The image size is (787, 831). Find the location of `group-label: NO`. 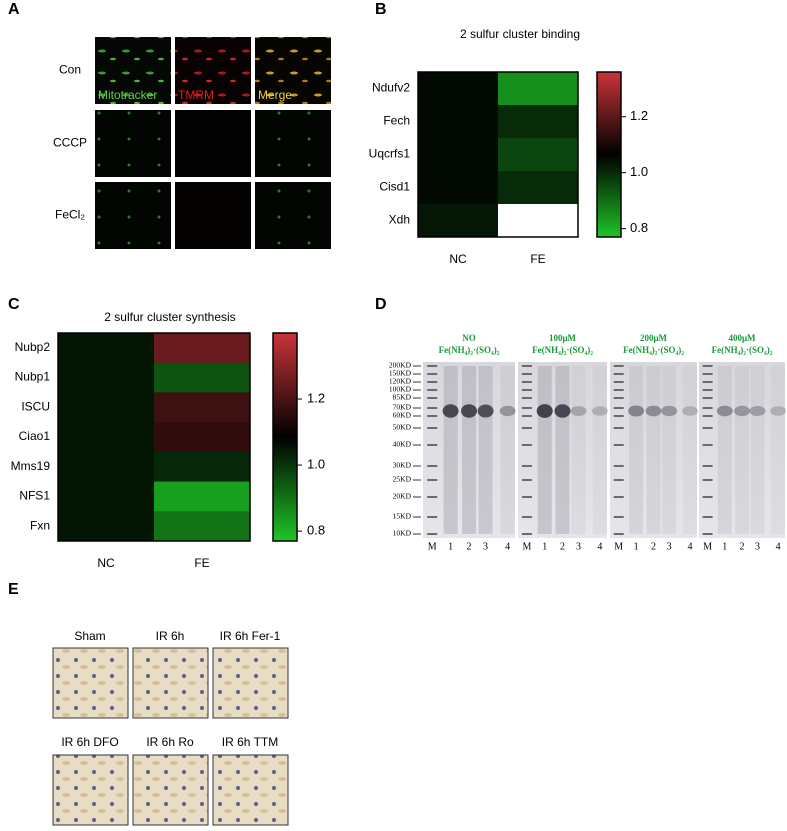

group-label: NO is located at coordinates (469, 338).